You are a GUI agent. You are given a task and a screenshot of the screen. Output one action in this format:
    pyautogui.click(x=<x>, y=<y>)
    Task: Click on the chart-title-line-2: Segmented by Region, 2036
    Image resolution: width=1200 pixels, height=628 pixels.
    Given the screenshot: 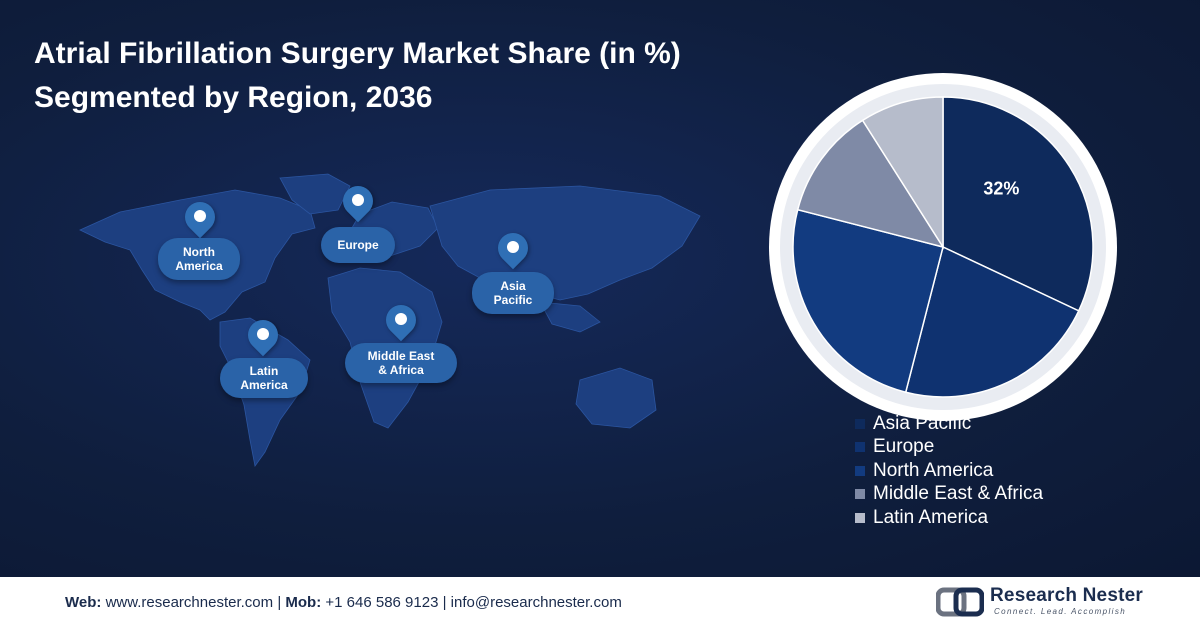 What is the action you would take?
    pyautogui.click(x=233, y=97)
    